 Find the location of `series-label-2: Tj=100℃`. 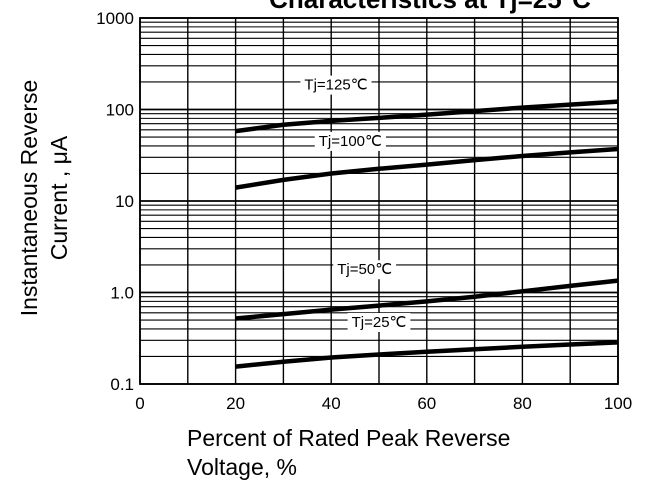

series-label-2: Tj=100℃ is located at coordinates (350, 141).